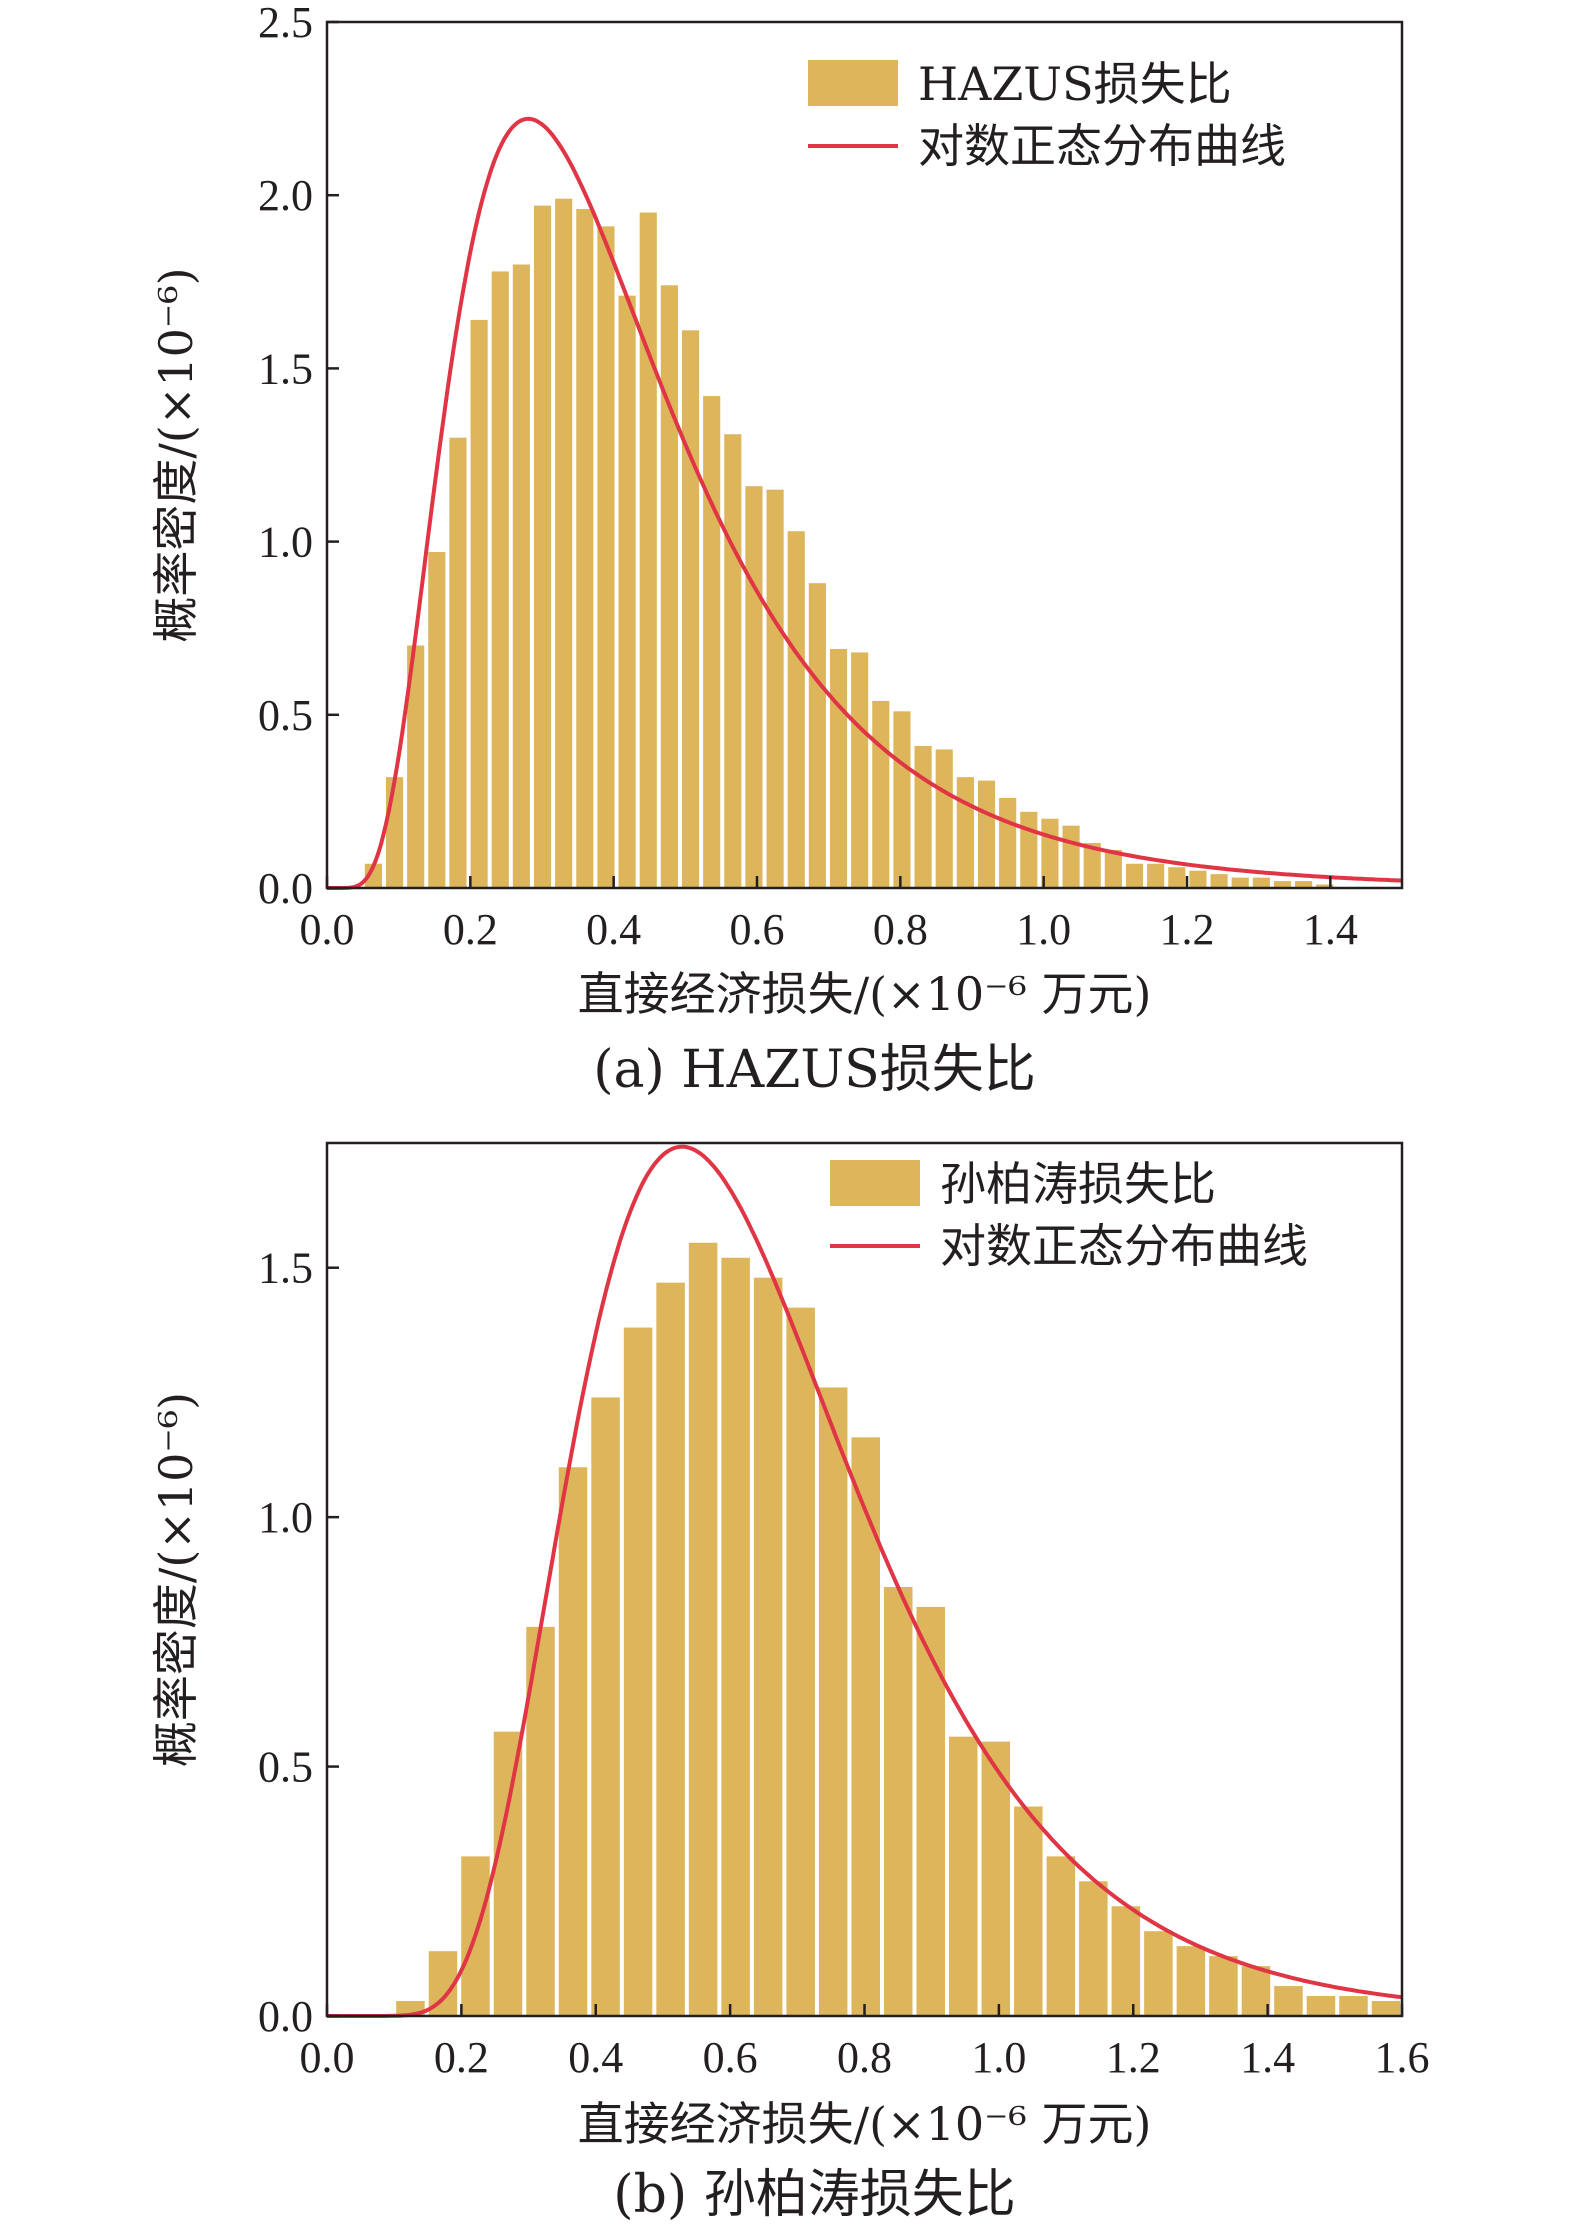 The width and height of the screenshot is (1575, 2237). I want to click on x-axis-label: 直接经济损失/(×10⁻⁶ 万元), so click(865, 994).